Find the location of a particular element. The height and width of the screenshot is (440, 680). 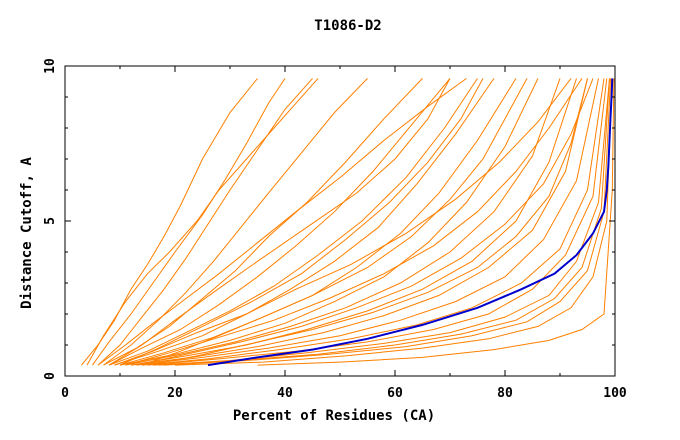

x-tick-label-0: 0 is located at coordinates (65, 393).